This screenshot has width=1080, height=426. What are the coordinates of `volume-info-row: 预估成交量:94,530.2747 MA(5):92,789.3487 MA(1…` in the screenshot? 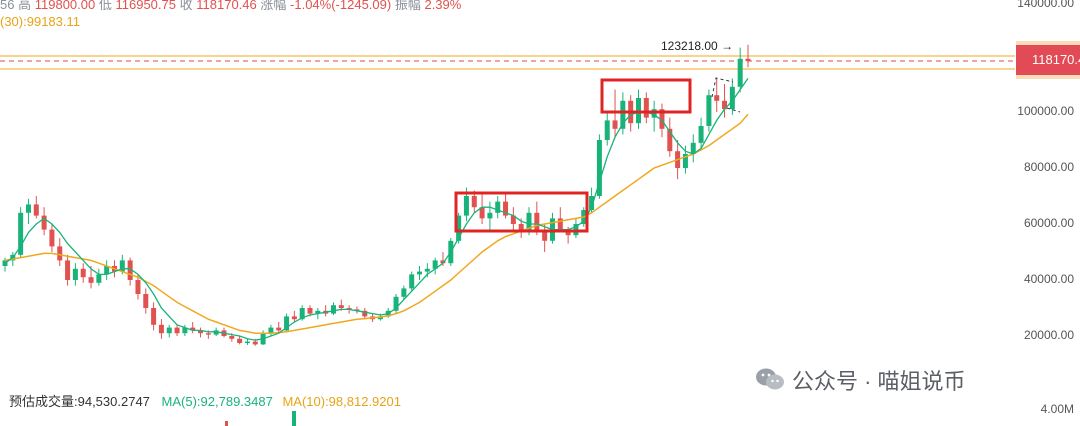 It's located at (205, 400).